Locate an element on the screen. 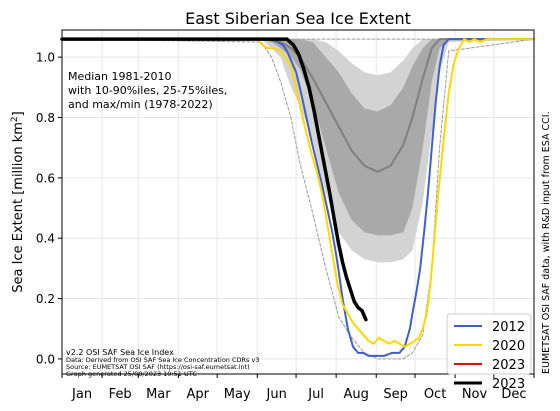 Image resolution: width=560 pixels, height=411 pixels. x-tick-label: Sep is located at coordinates (395, 394).